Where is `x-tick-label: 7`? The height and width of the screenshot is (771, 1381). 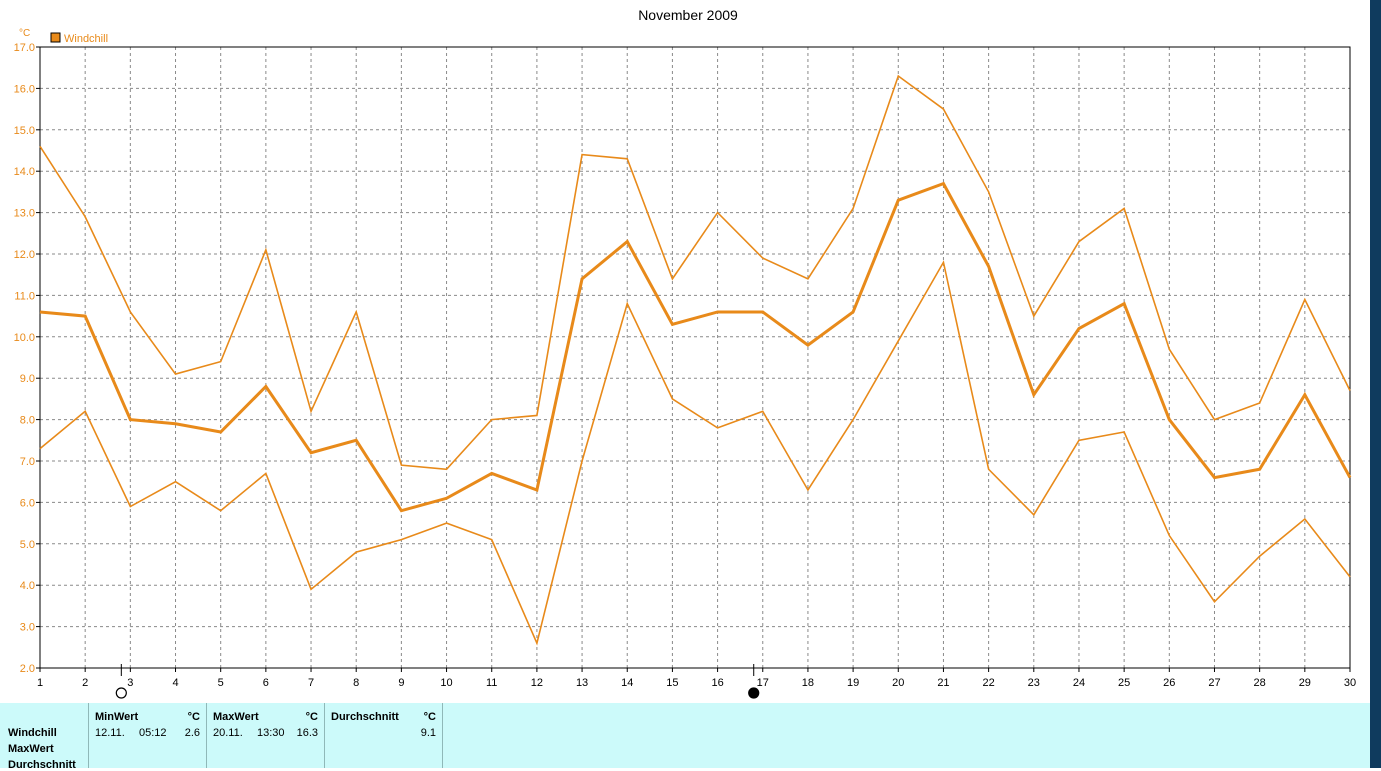
x-tick-label: 7 is located at coordinates (311, 683).